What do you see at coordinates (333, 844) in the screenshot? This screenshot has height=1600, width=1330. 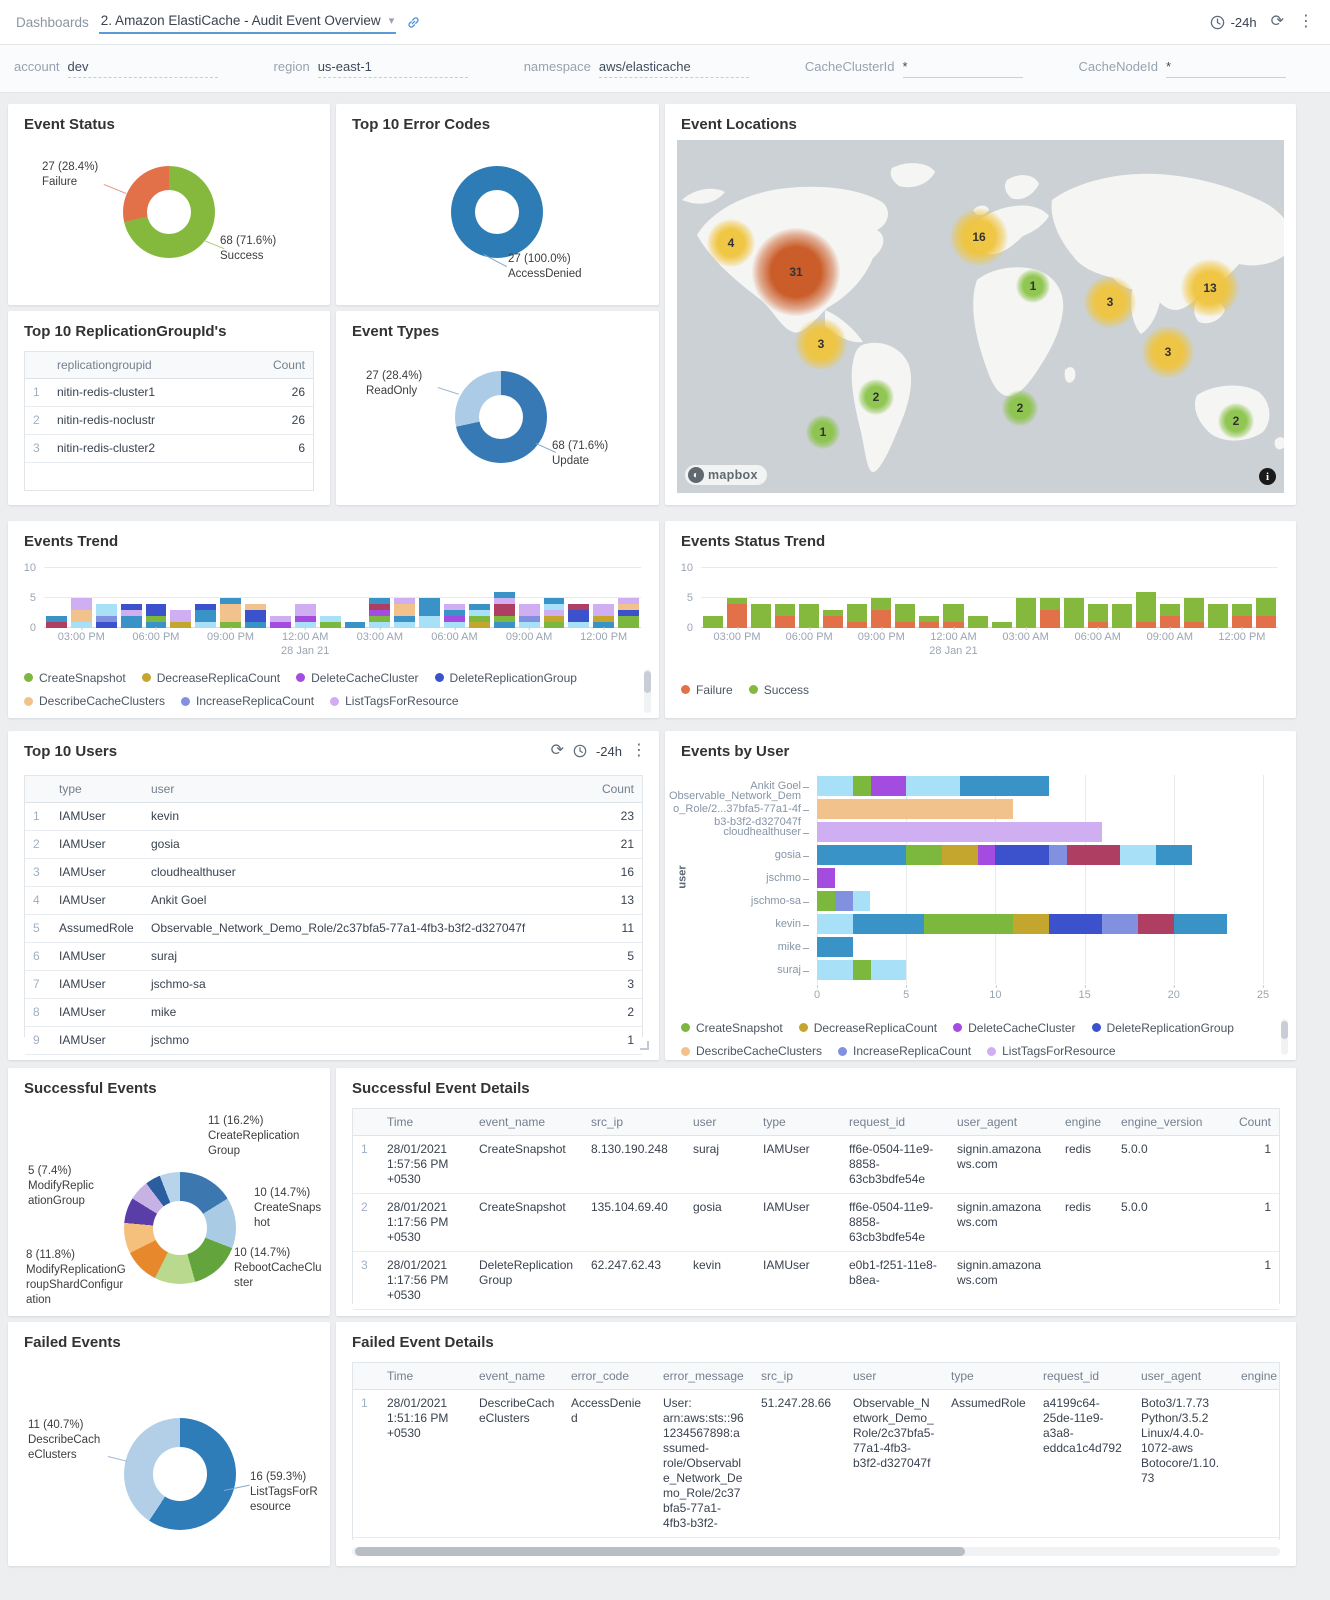 I see `table-row: 2 IAMUser gosia 21` at bounding box center [333, 844].